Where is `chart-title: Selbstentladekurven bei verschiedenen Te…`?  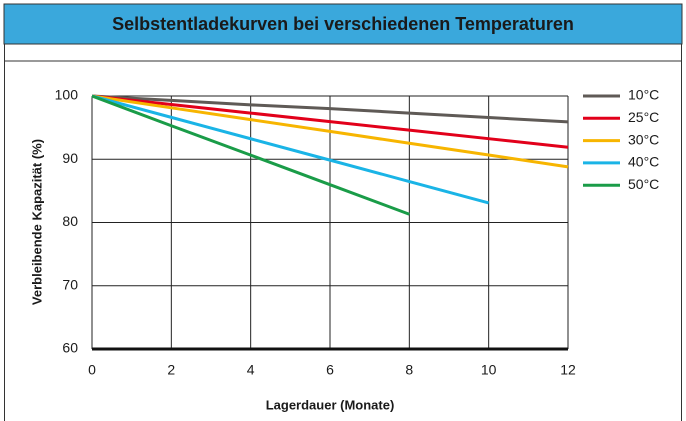 chart-title: Selbstentladekurven bei verschiedenen Te… is located at coordinates (343, 24).